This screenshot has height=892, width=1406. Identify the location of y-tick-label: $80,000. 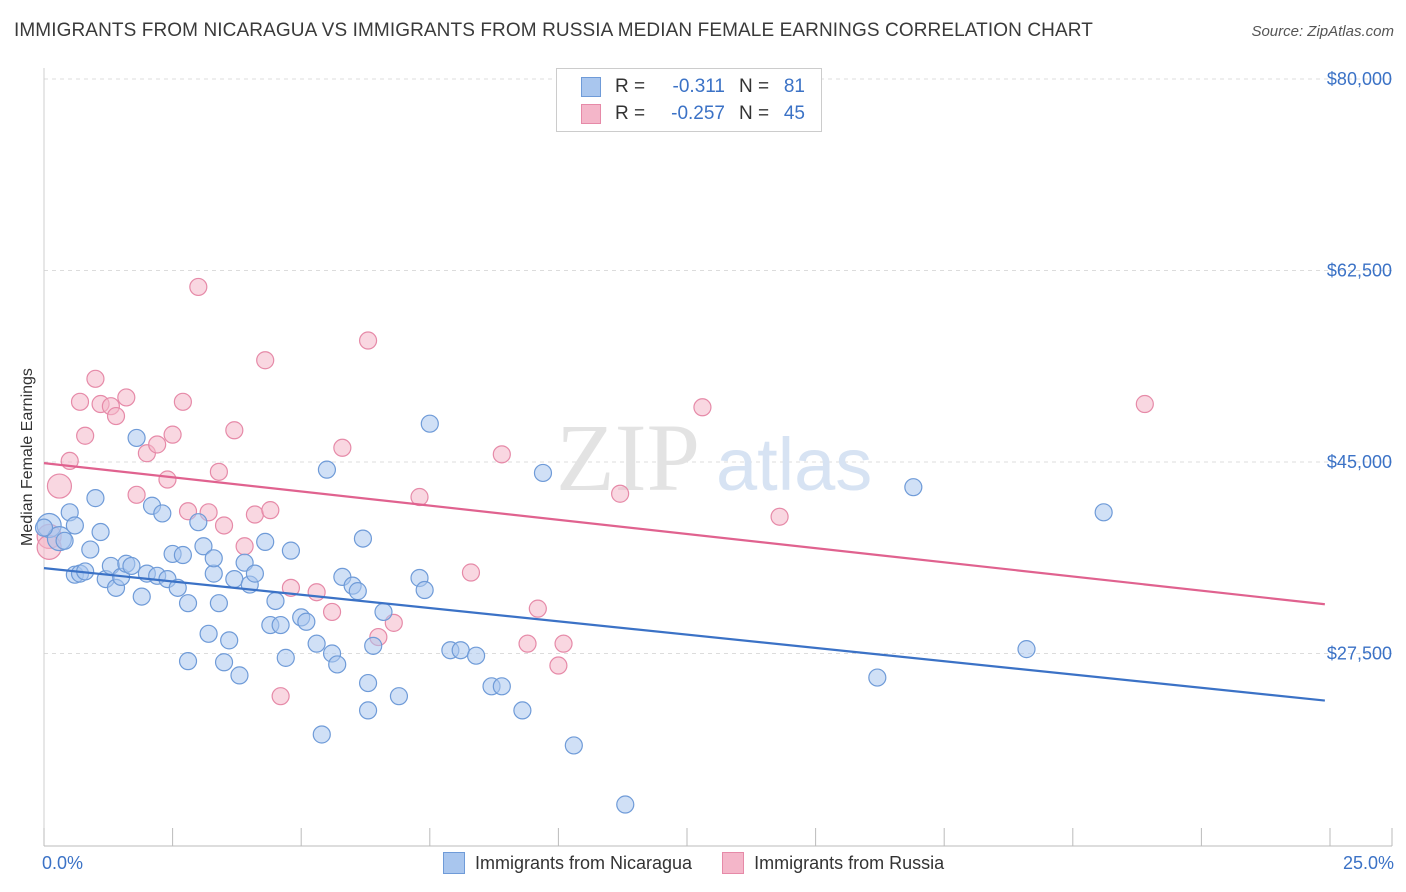
(1359, 79).